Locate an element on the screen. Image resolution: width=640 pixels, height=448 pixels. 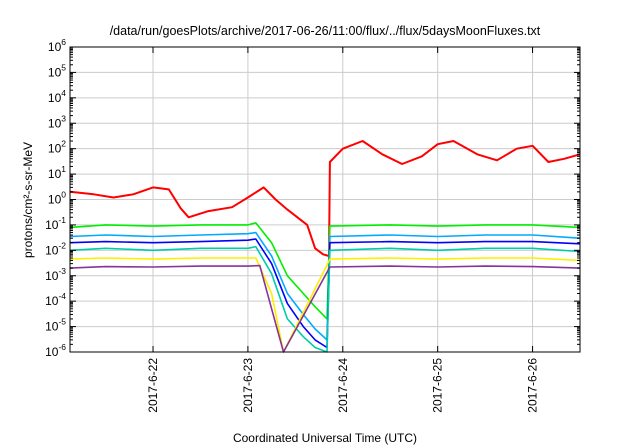
y-tick-label: 10² is located at coordinates (57, 147).